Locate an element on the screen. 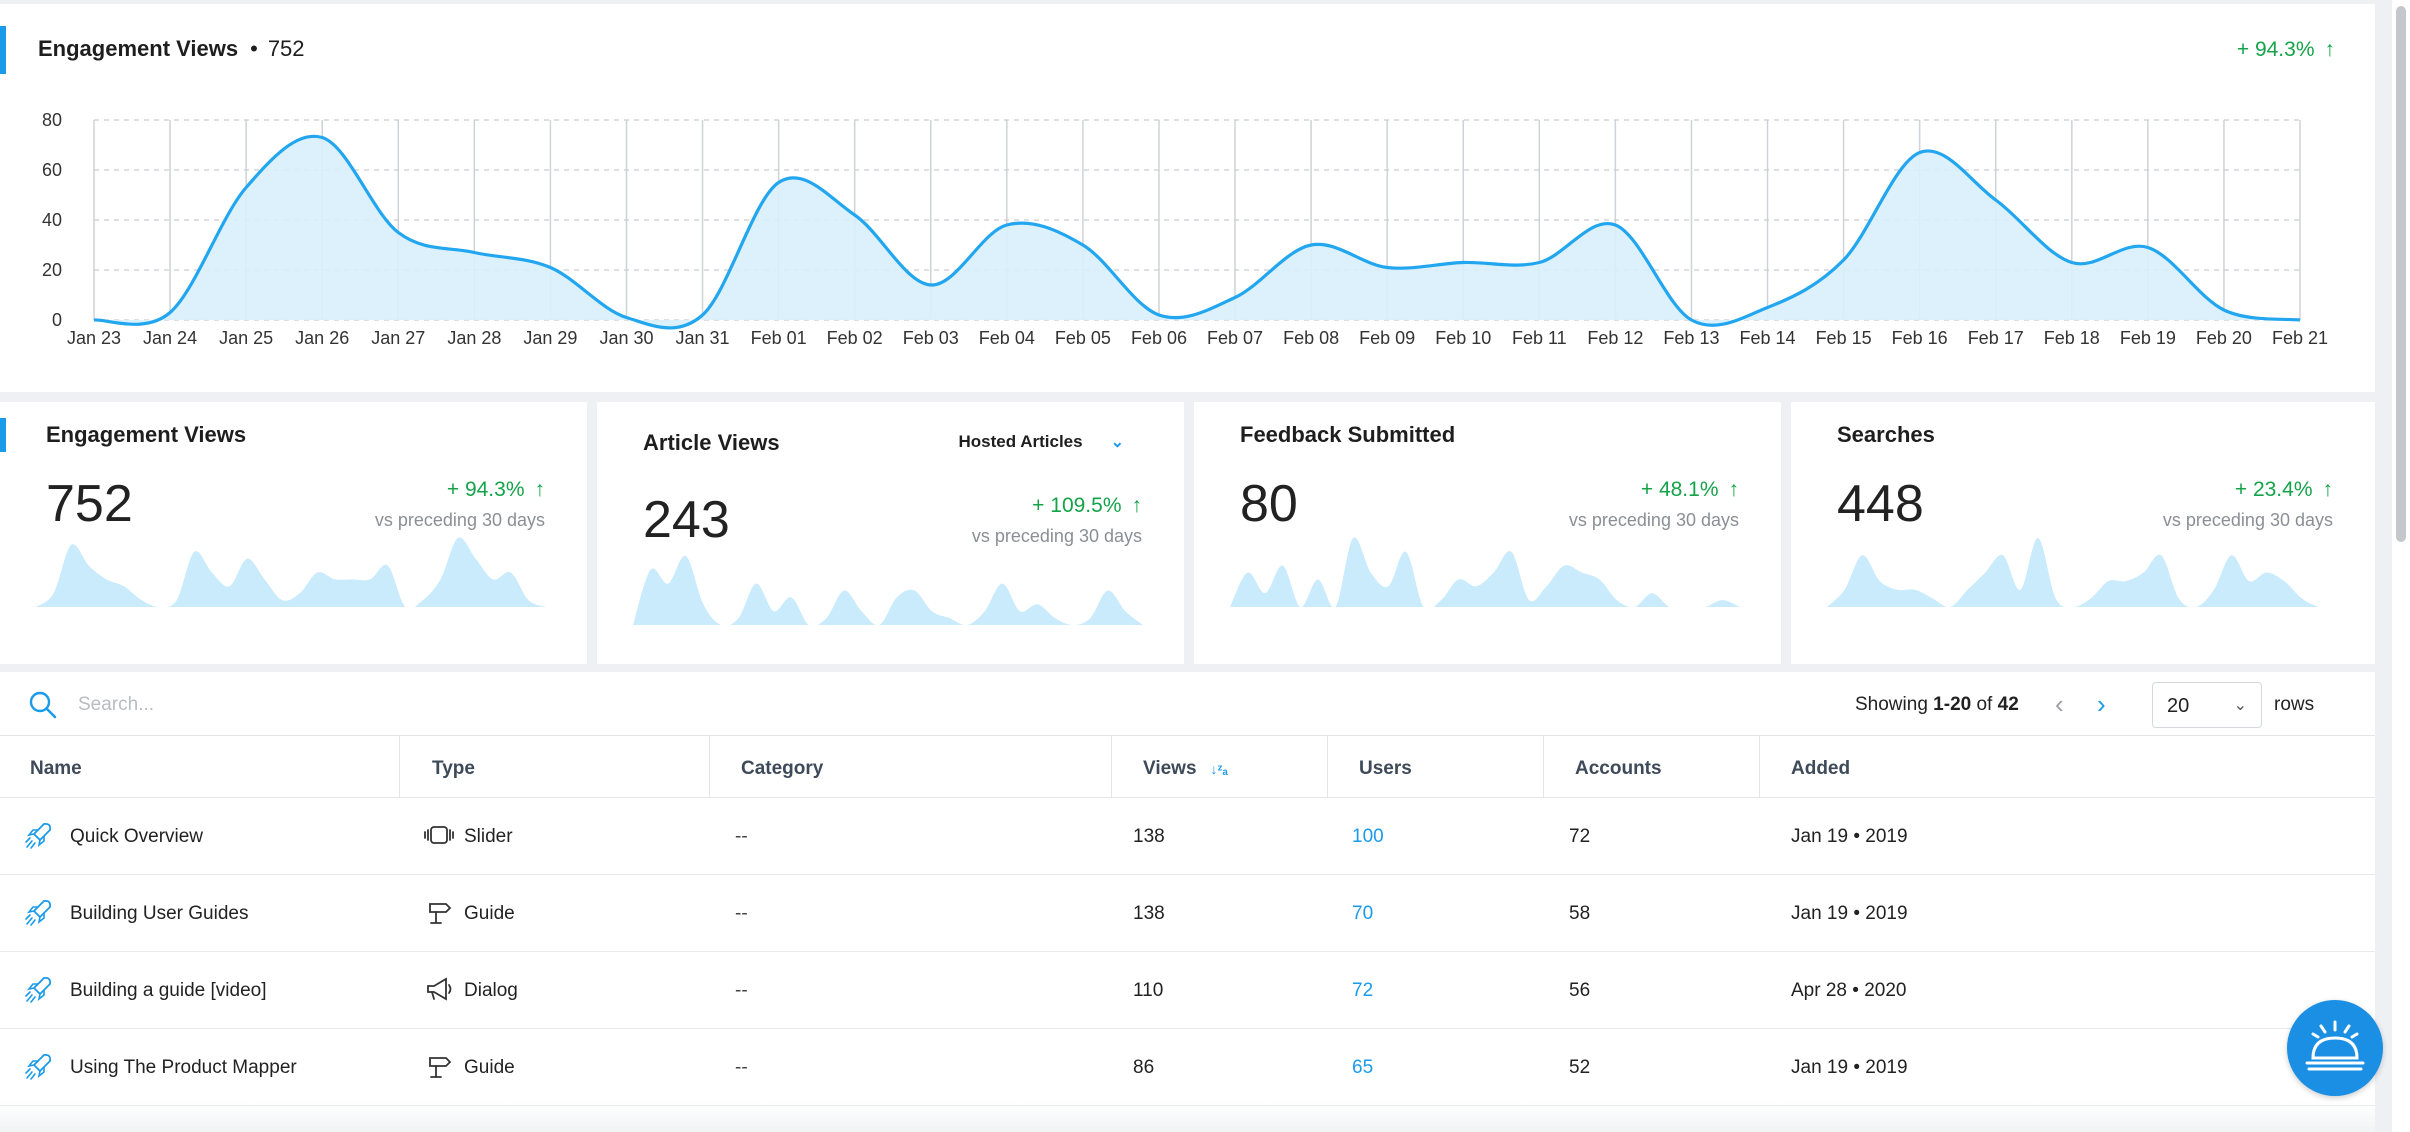  row-accounts: 72 is located at coordinates (1580, 836).